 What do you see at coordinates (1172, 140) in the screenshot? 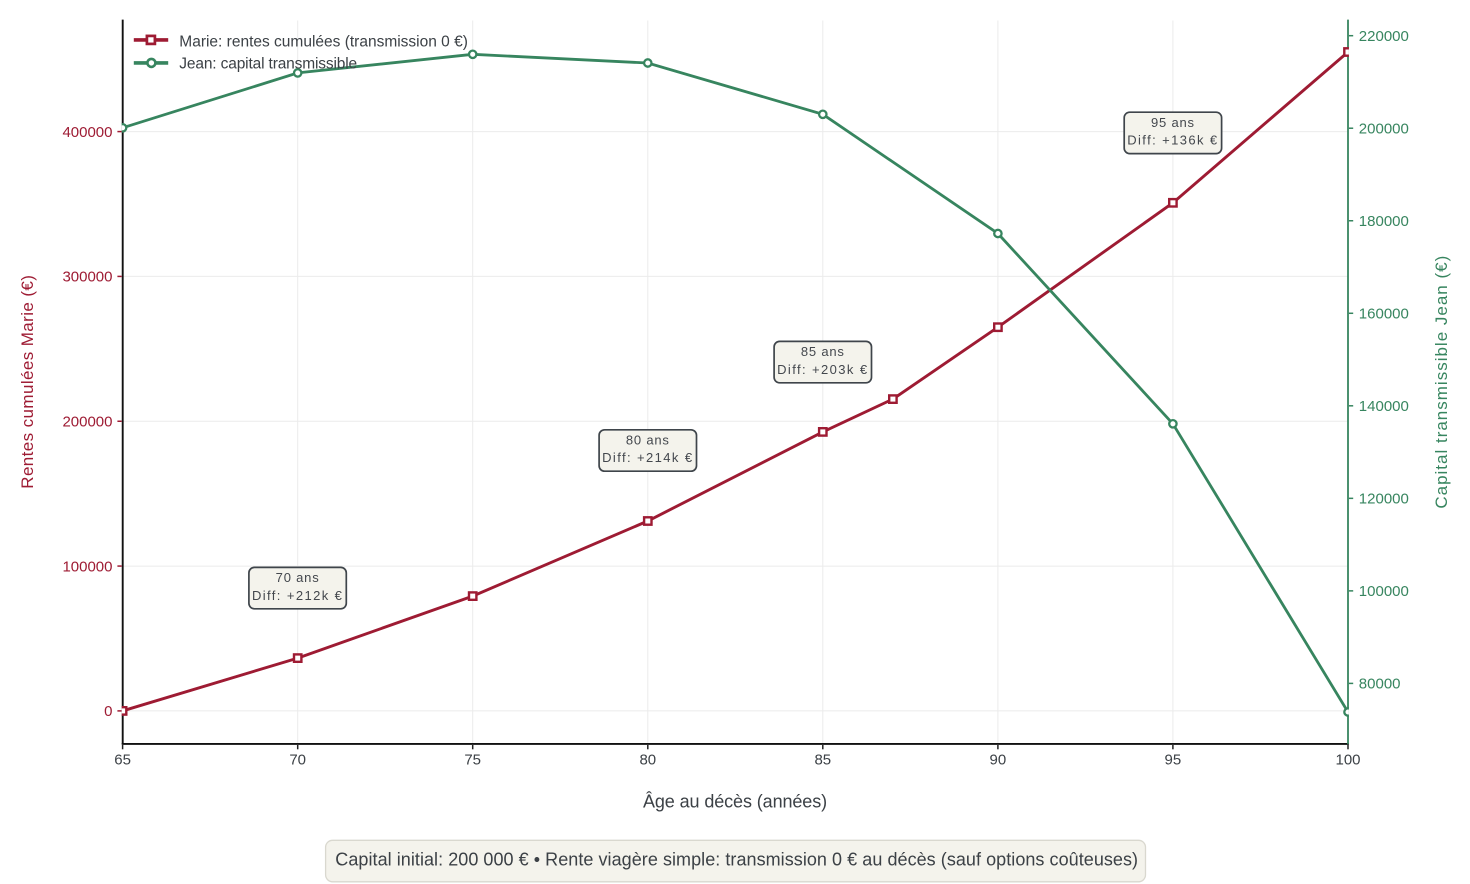
I see `svg-text: Diff: +136k €` at bounding box center [1172, 140].